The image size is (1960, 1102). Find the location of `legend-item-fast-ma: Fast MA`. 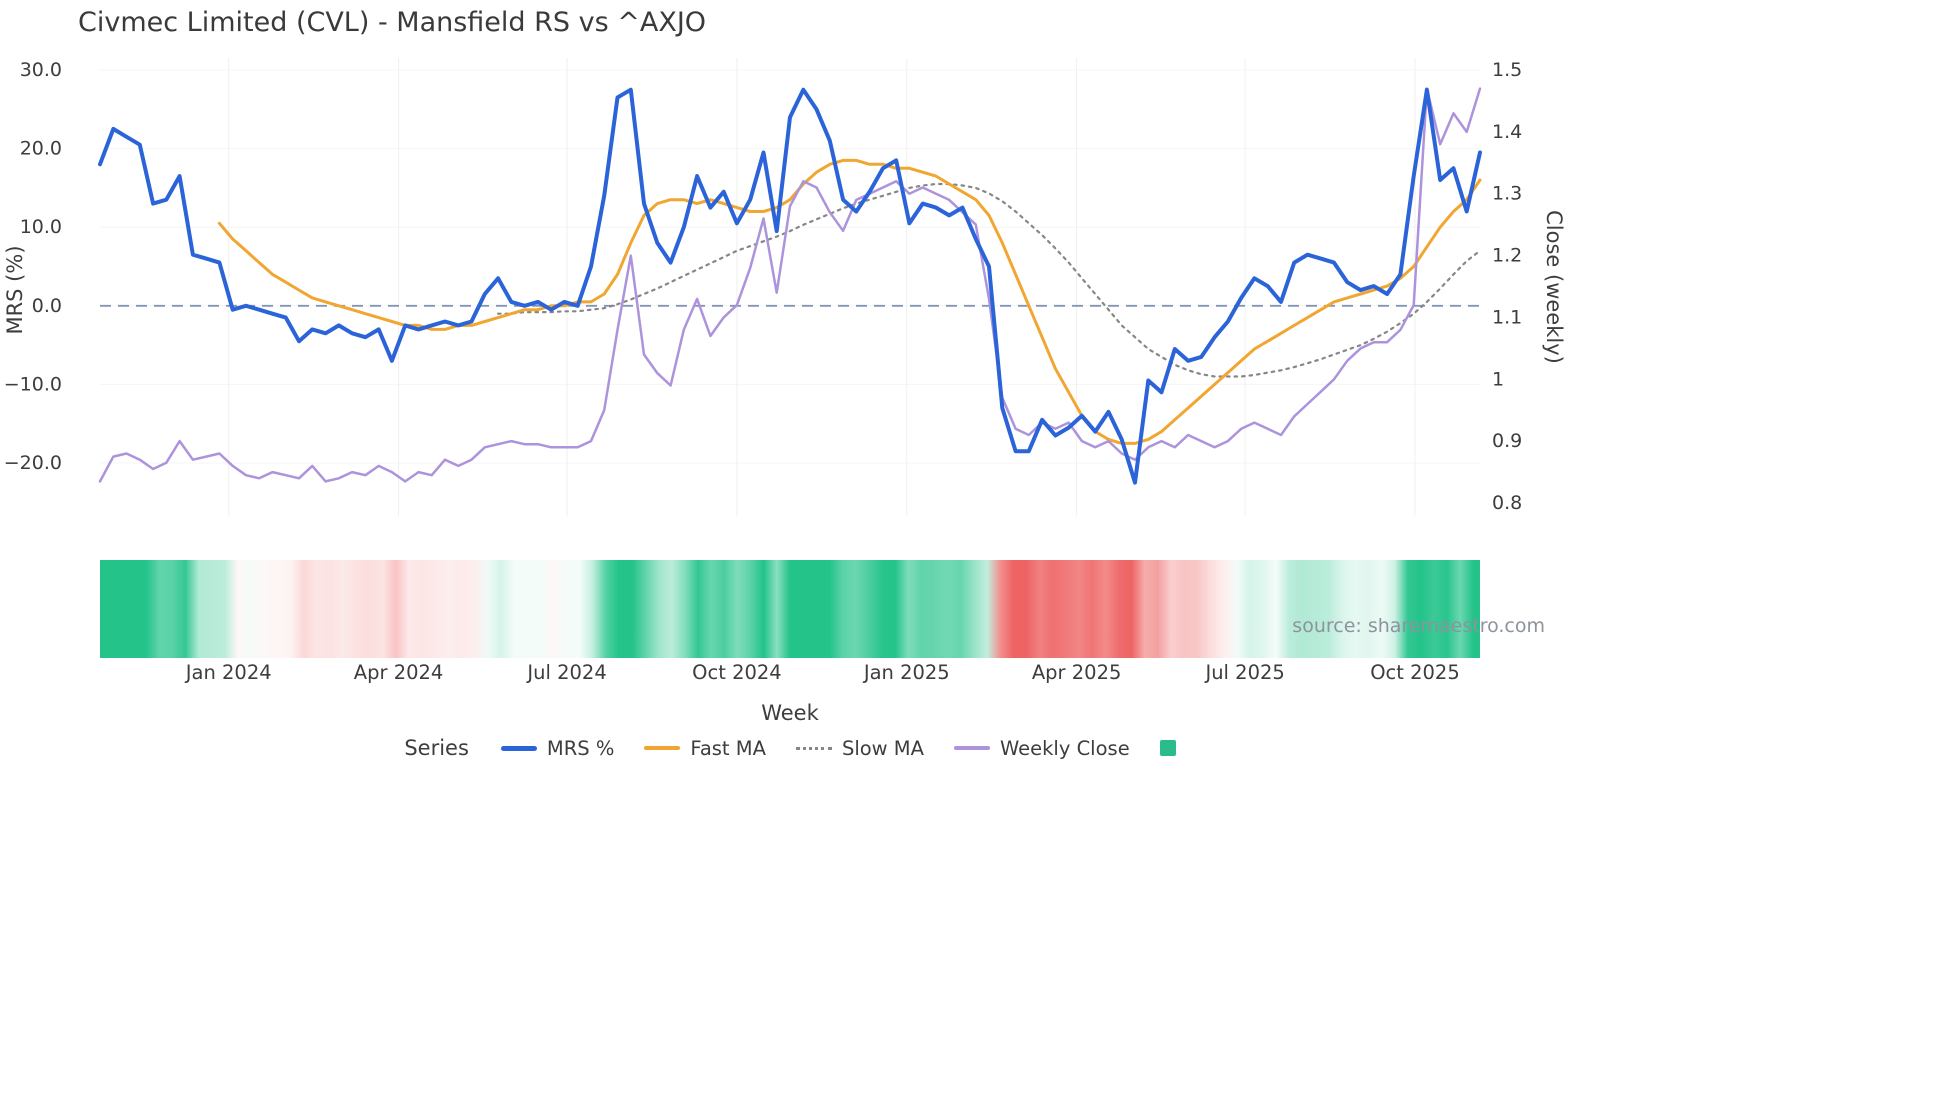

legend-item-fast-ma: Fast MA is located at coordinates (705, 748).